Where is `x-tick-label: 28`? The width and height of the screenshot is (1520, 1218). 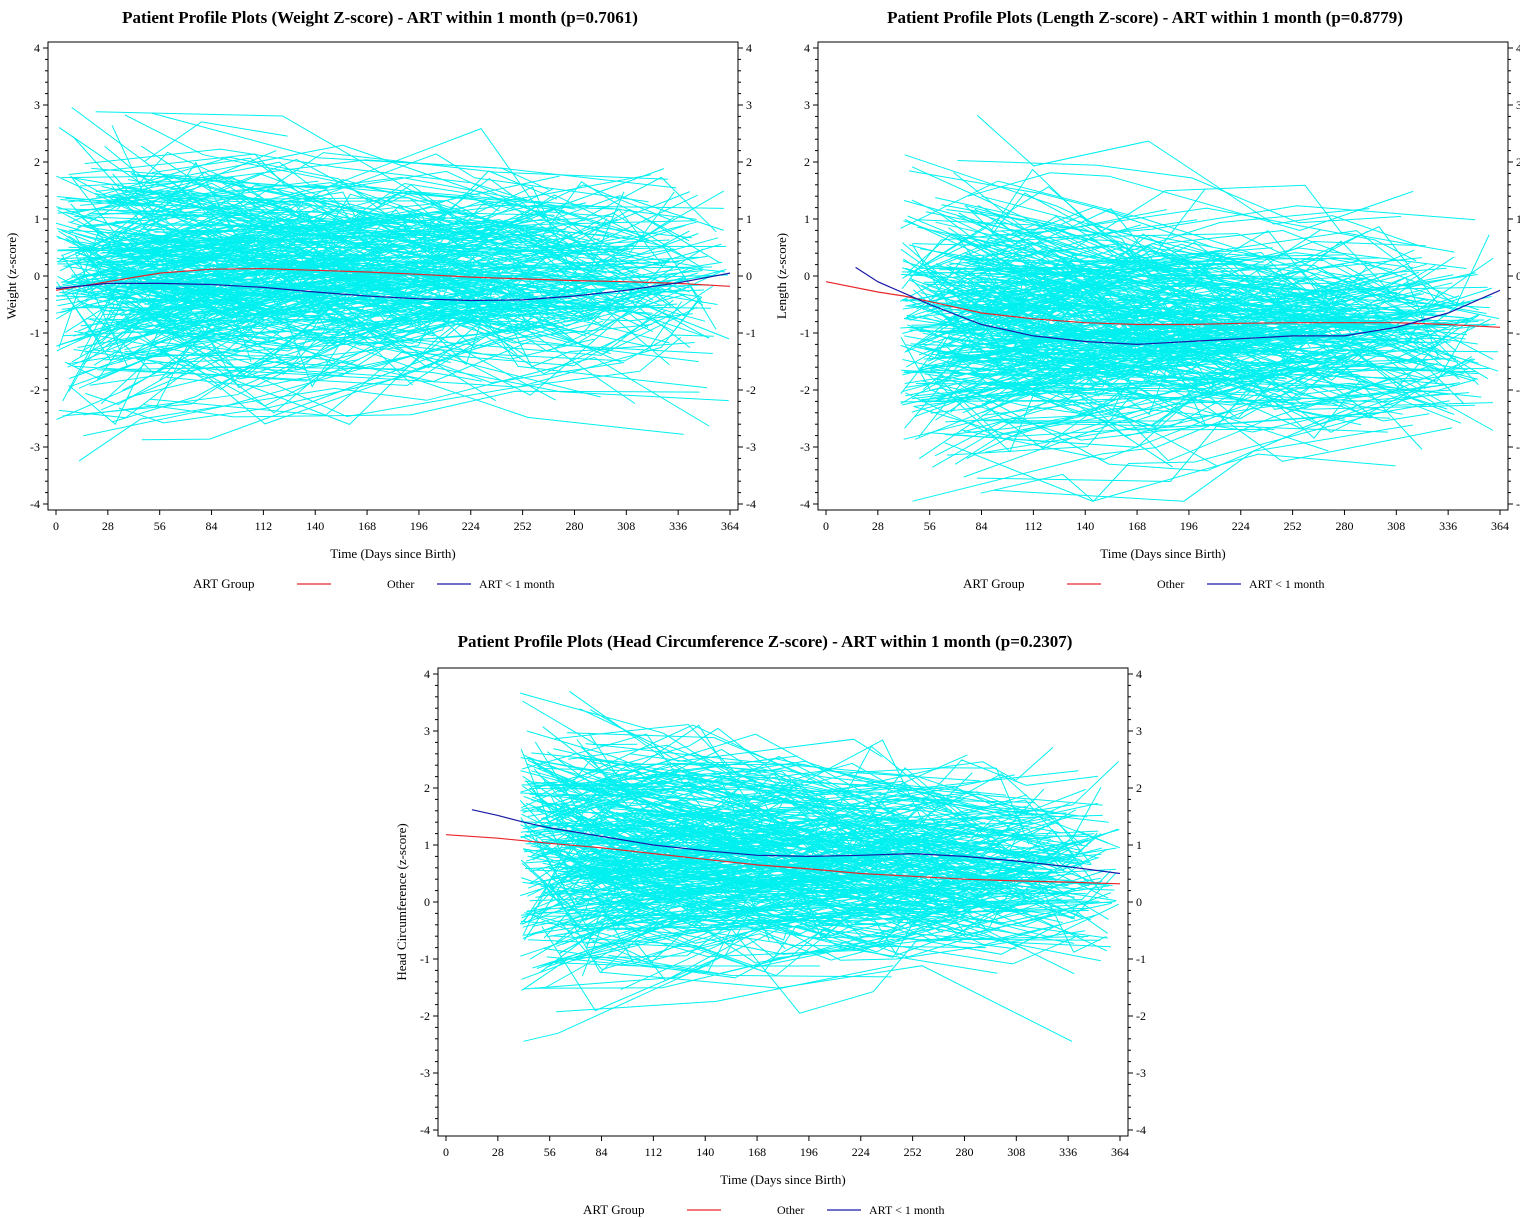 x-tick-label: 28 is located at coordinates (108, 526).